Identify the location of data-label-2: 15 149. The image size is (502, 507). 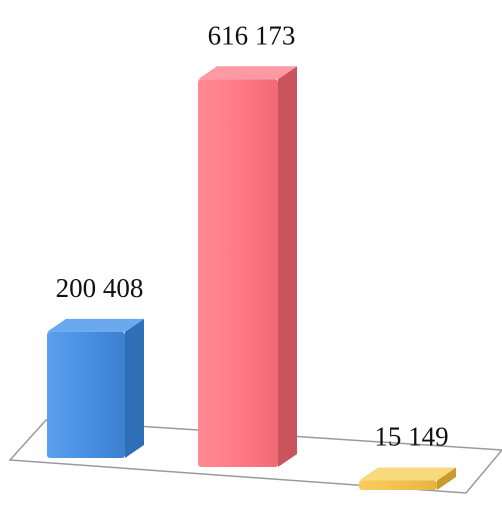
(411, 436).